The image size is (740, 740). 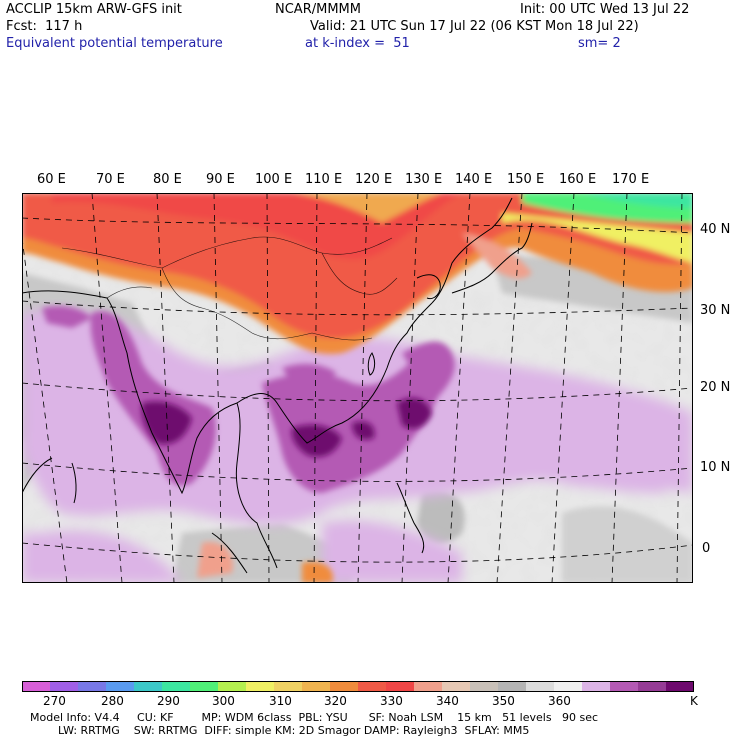 I want to click on colorbar-label: 280, so click(x=112, y=701).